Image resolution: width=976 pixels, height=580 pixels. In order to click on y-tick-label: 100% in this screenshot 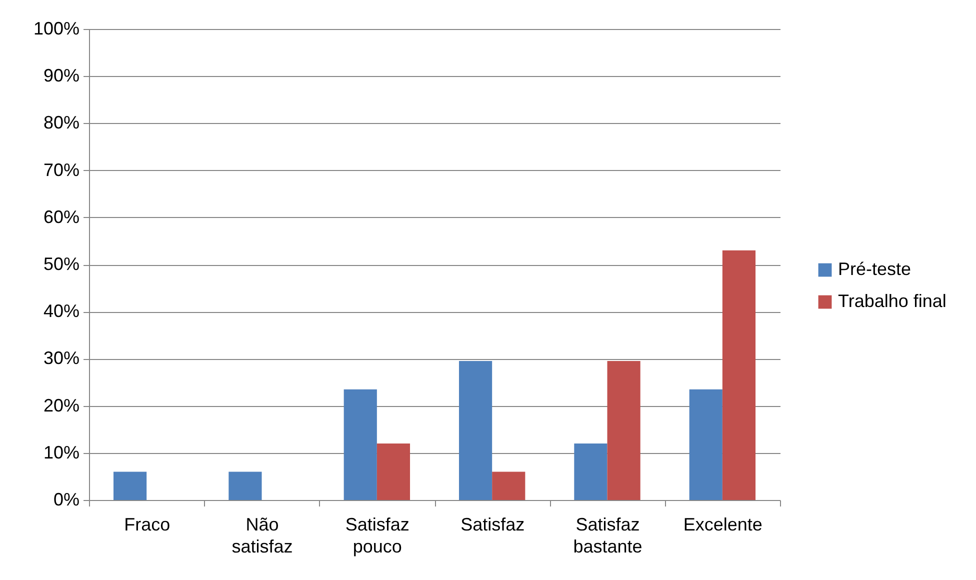, I will do `click(56, 28)`.